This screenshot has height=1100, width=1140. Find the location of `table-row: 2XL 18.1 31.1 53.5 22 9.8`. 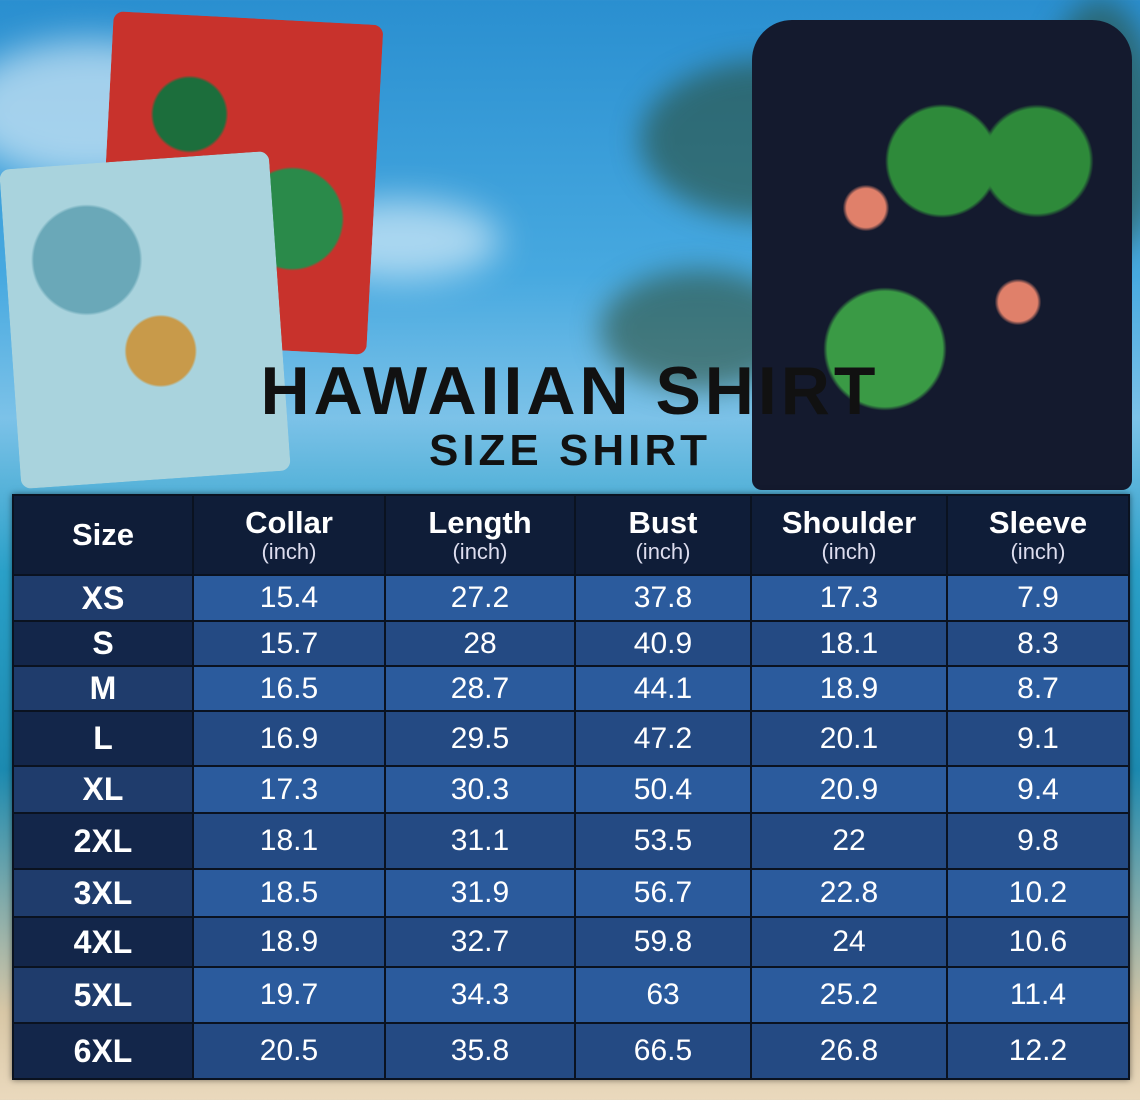

table-row: 2XL 18.1 31.1 53.5 22 9.8 is located at coordinates (571, 841).